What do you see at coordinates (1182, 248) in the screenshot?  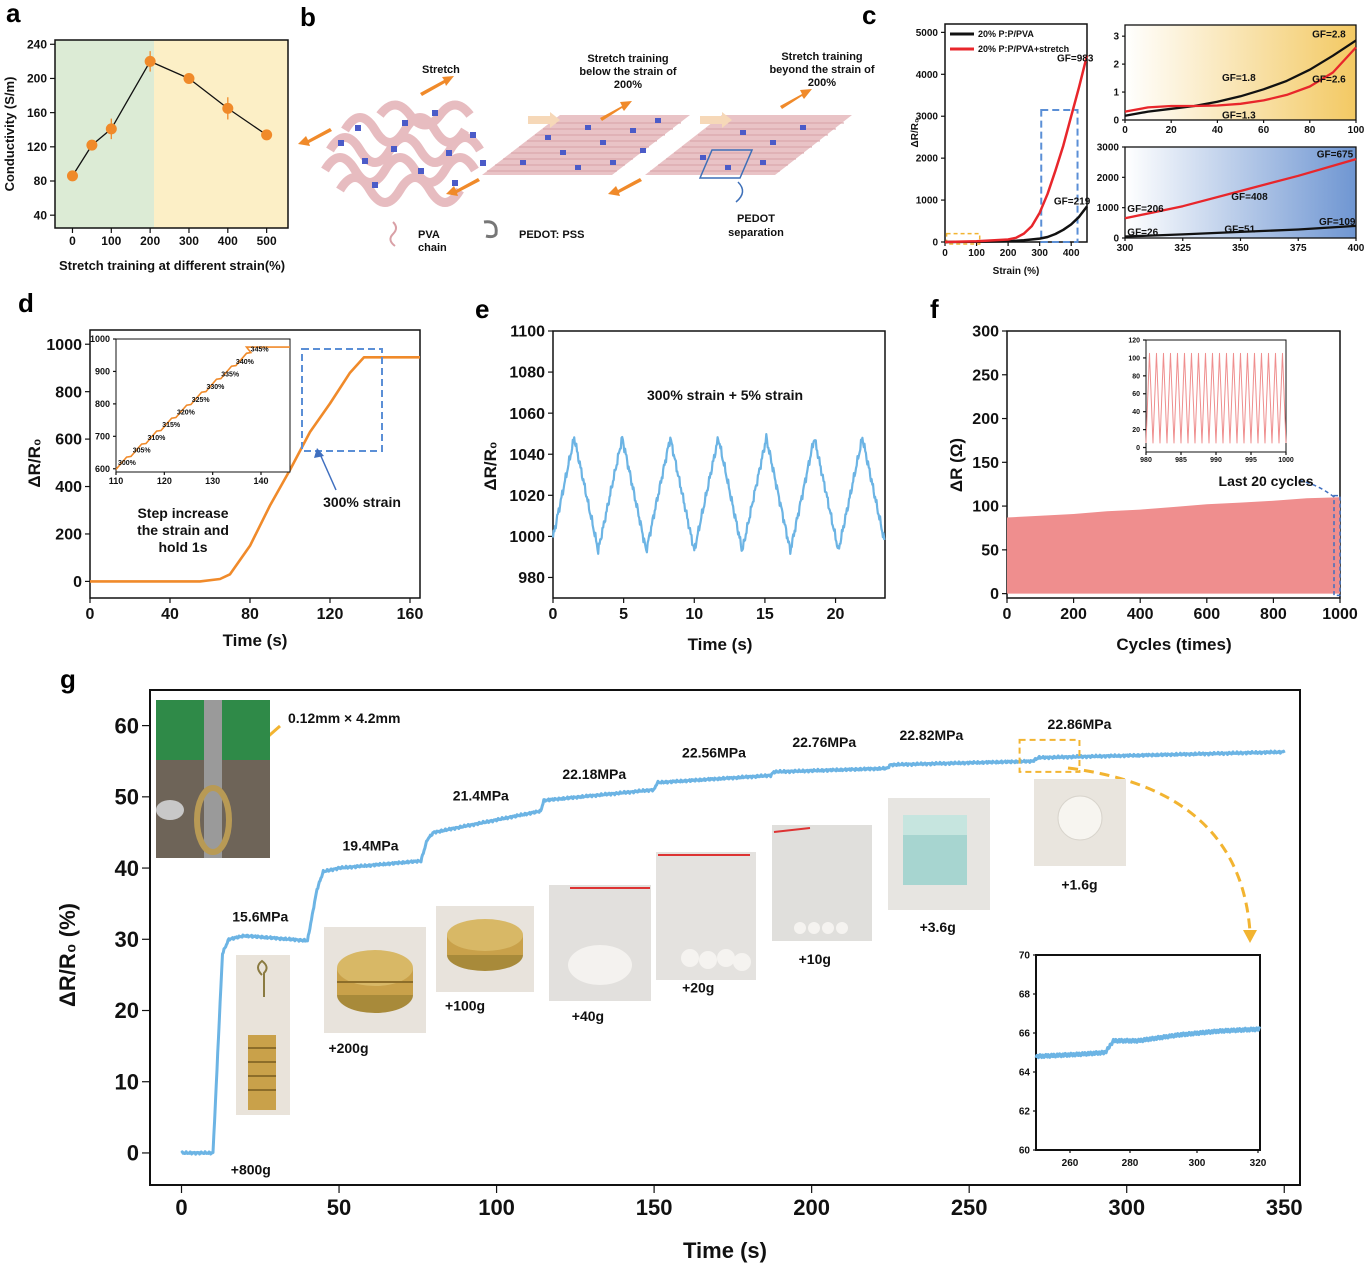 I see `c_inset_bottom-xtick-label: 325` at bounding box center [1182, 248].